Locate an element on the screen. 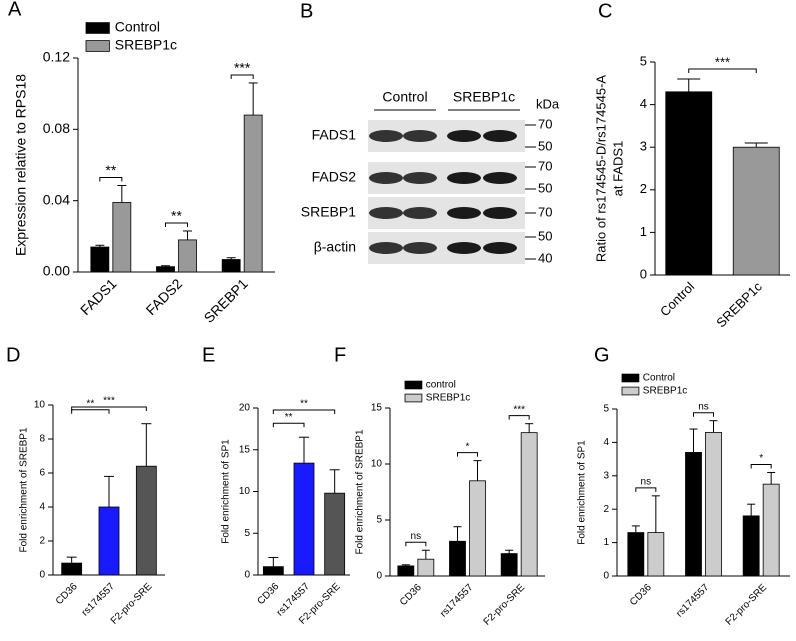 The height and width of the screenshot is (641, 796). x-tick-label: FADS1 is located at coordinates (98, 296).